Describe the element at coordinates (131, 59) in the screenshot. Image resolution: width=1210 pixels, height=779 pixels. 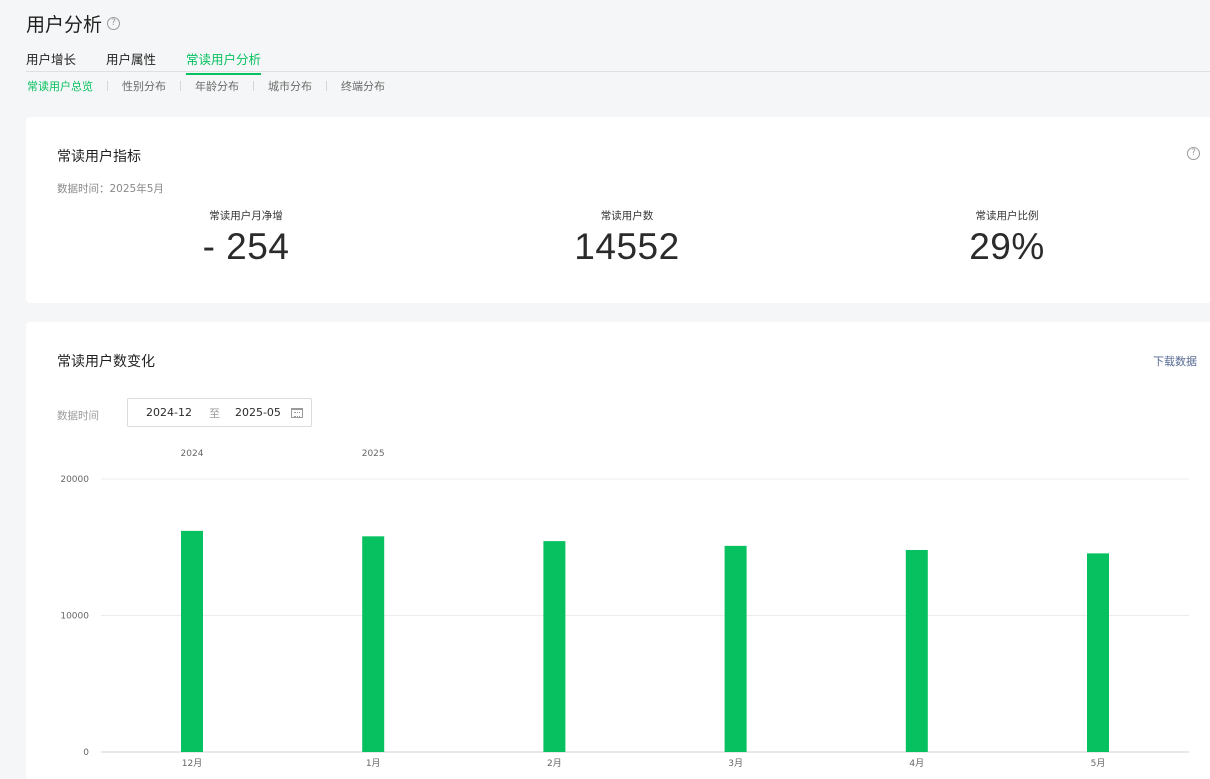
I see `tab-user-attributes: 用户属性` at that location.